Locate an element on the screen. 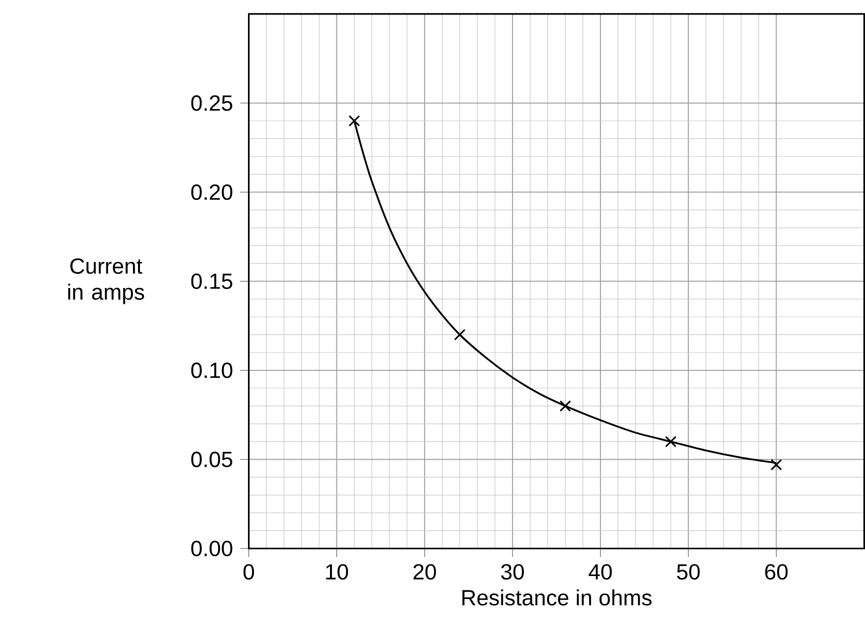  y-axis-title: Current in amps is located at coordinates (106, 281).